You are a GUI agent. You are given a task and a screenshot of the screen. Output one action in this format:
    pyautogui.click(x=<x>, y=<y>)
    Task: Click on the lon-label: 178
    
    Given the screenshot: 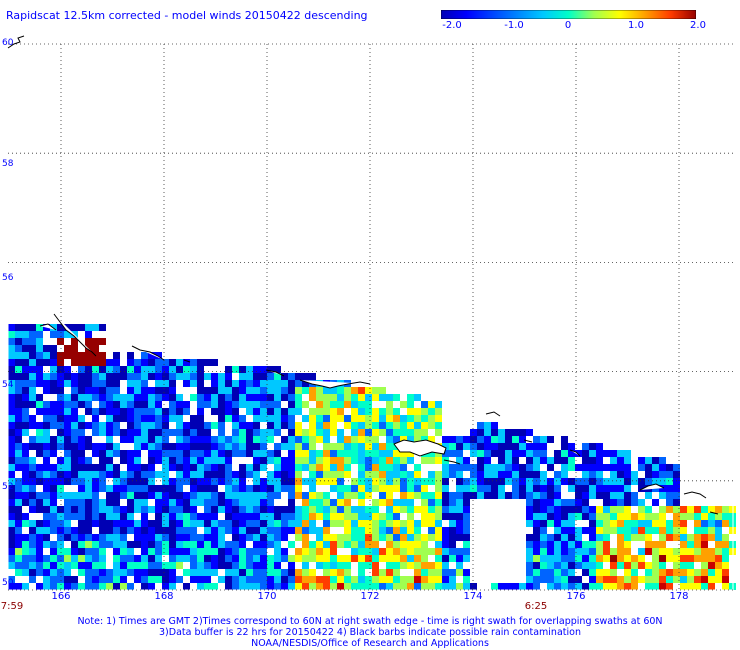 What is the action you would take?
    pyautogui.click(x=679, y=596)
    